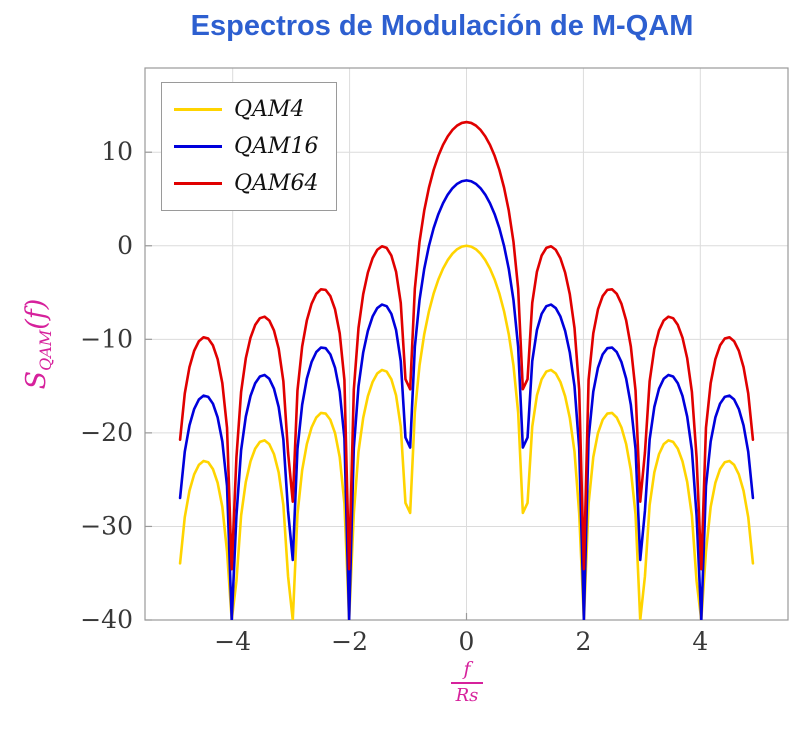 Image resolution: width=794 pixels, height=731 pixels. Describe the element at coordinates (106, 619) in the screenshot. I see `y-tick-label: −40` at that location.